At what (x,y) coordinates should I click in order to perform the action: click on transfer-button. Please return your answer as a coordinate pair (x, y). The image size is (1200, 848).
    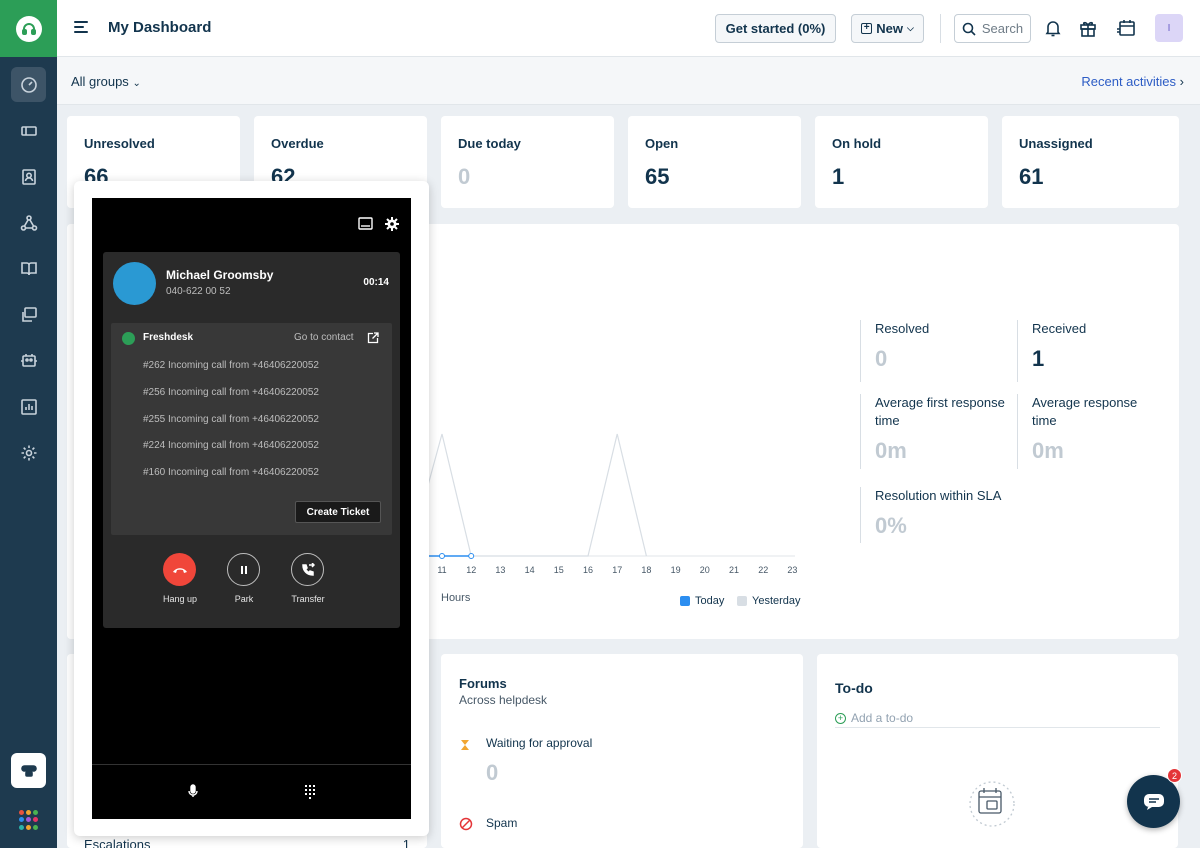
    Looking at the image, I should click on (307, 569).